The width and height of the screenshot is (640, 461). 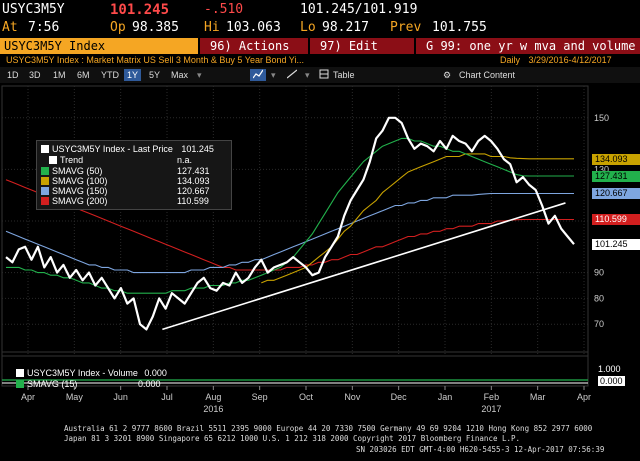 What do you see at coordinates (570, 60) in the screenshot?
I see `range-dates: 3/29/2016-4/12/2017` at bounding box center [570, 60].